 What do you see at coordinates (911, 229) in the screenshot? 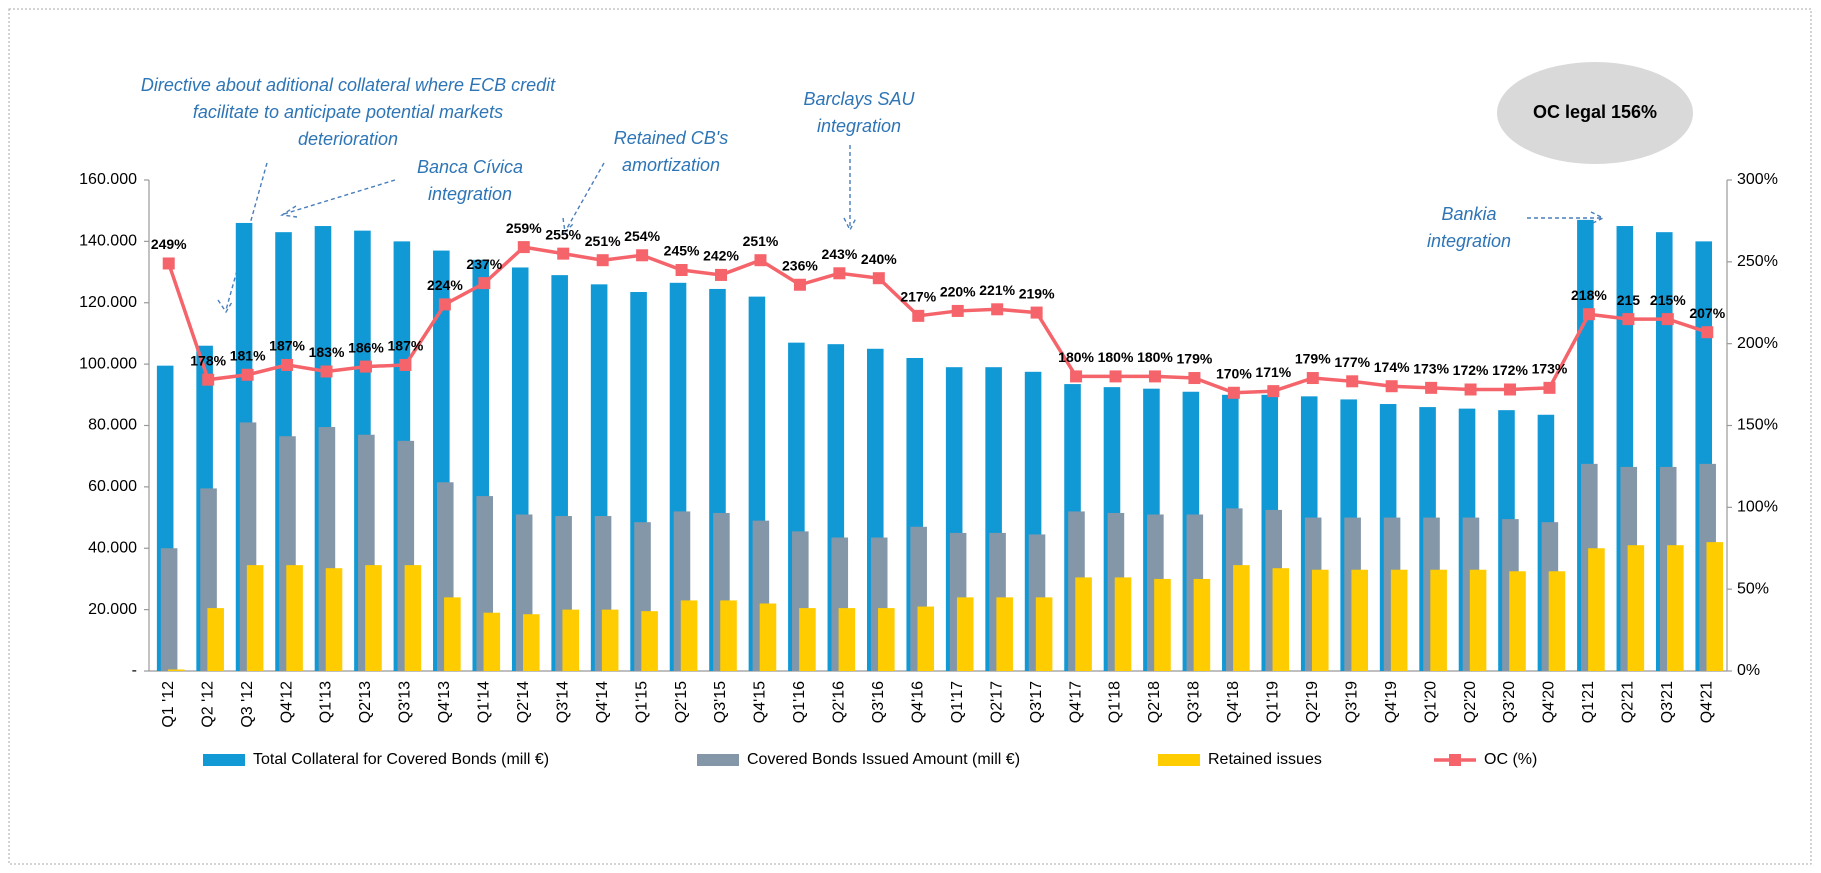
I see `annotation-arrows` at bounding box center [911, 229].